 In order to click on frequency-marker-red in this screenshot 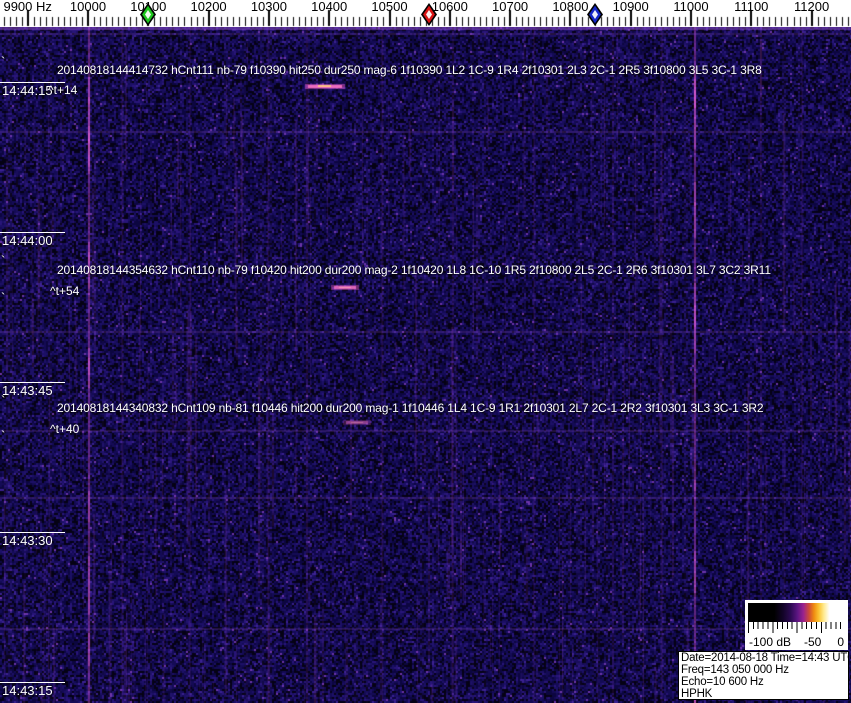, I will do `click(428, 14)`.